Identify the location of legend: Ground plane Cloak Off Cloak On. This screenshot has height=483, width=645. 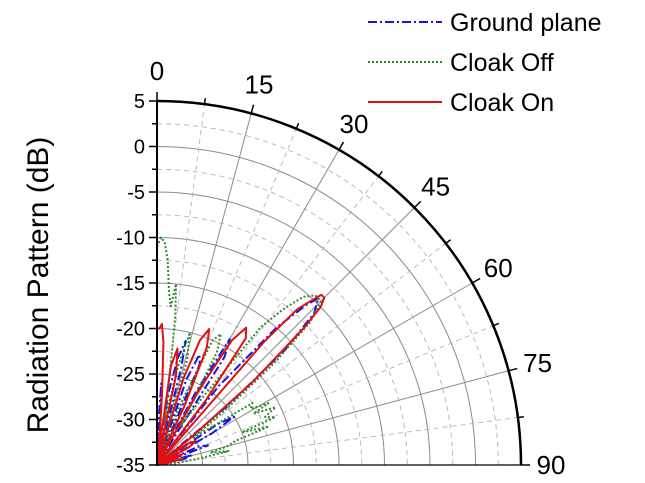
(485, 63).